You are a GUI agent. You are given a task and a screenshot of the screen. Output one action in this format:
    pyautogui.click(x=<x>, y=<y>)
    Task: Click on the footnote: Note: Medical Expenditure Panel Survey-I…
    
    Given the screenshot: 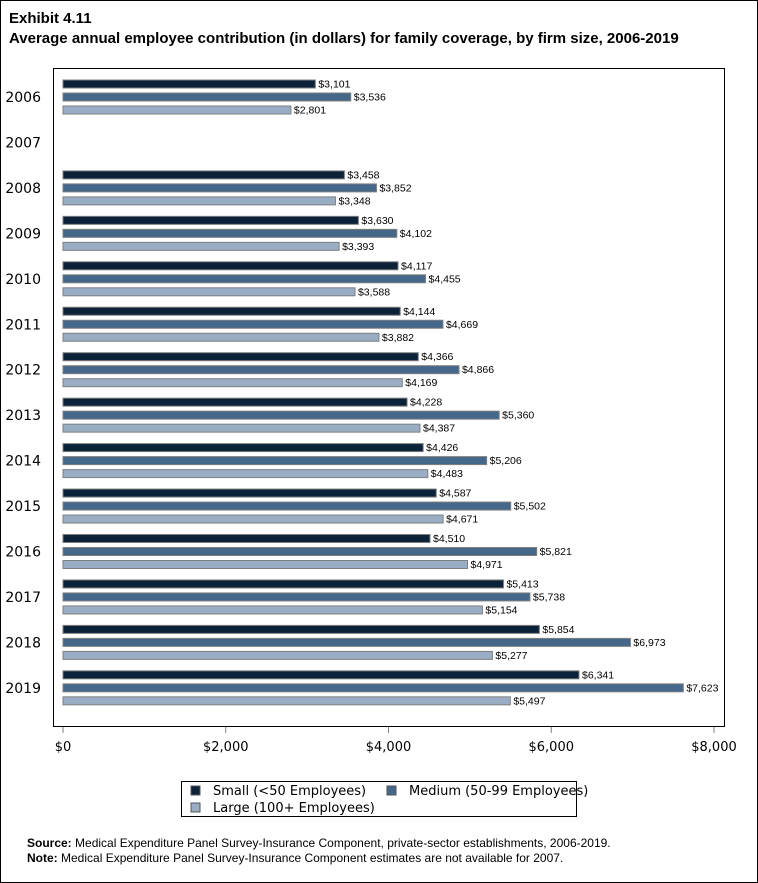 What is the action you would take?
    pyautogui.click(x=295, y=858)
    